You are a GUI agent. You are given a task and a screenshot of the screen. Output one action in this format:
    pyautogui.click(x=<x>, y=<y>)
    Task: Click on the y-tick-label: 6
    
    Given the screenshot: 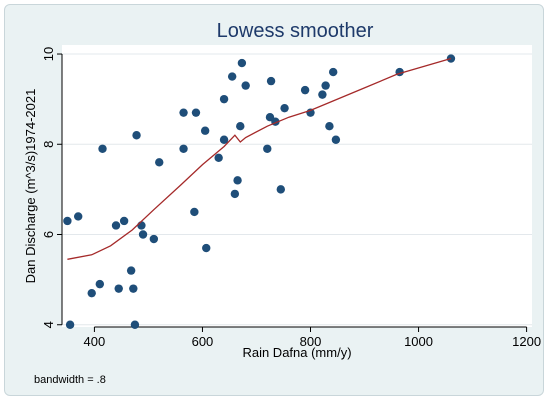 What is the action you would take?
    pyautogui.click(x=48, y=234)
    